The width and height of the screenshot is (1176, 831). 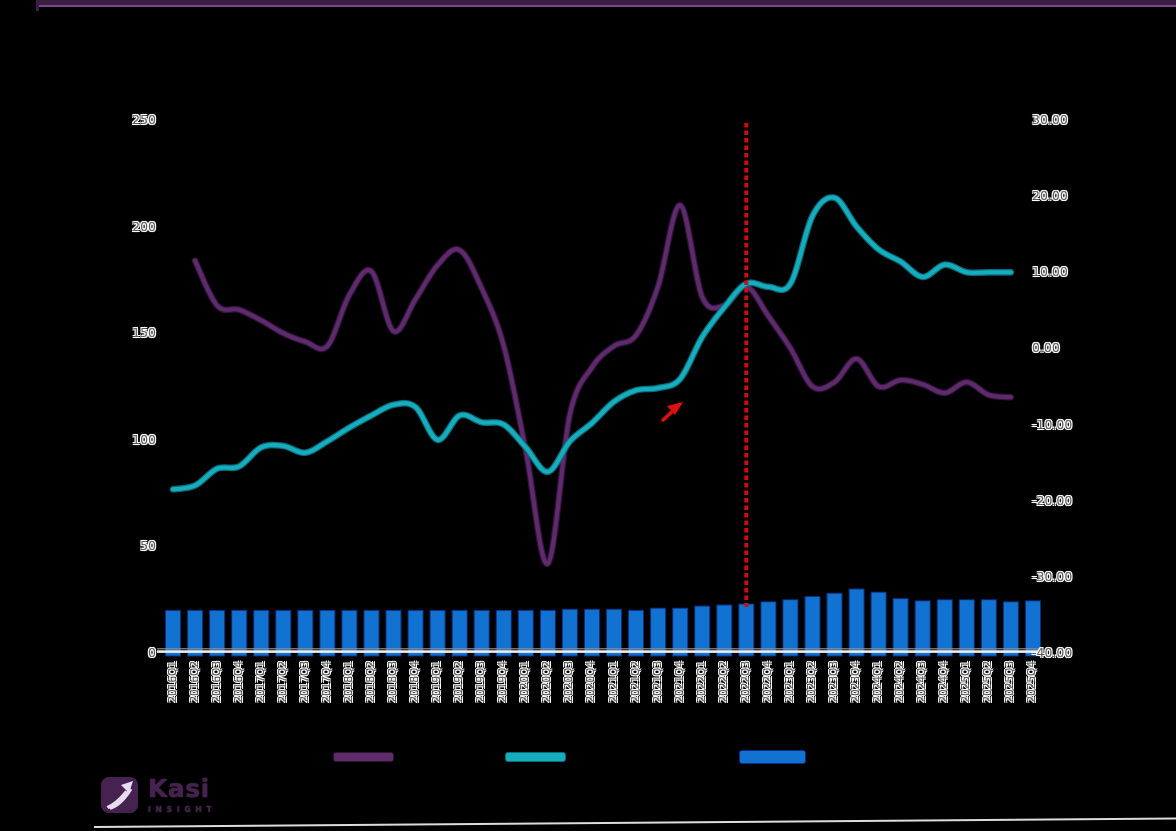 What do you see at coordinates (834, 624) in the screenshot?
I see `bar-2023Q3` at bounding box center [834, 624].